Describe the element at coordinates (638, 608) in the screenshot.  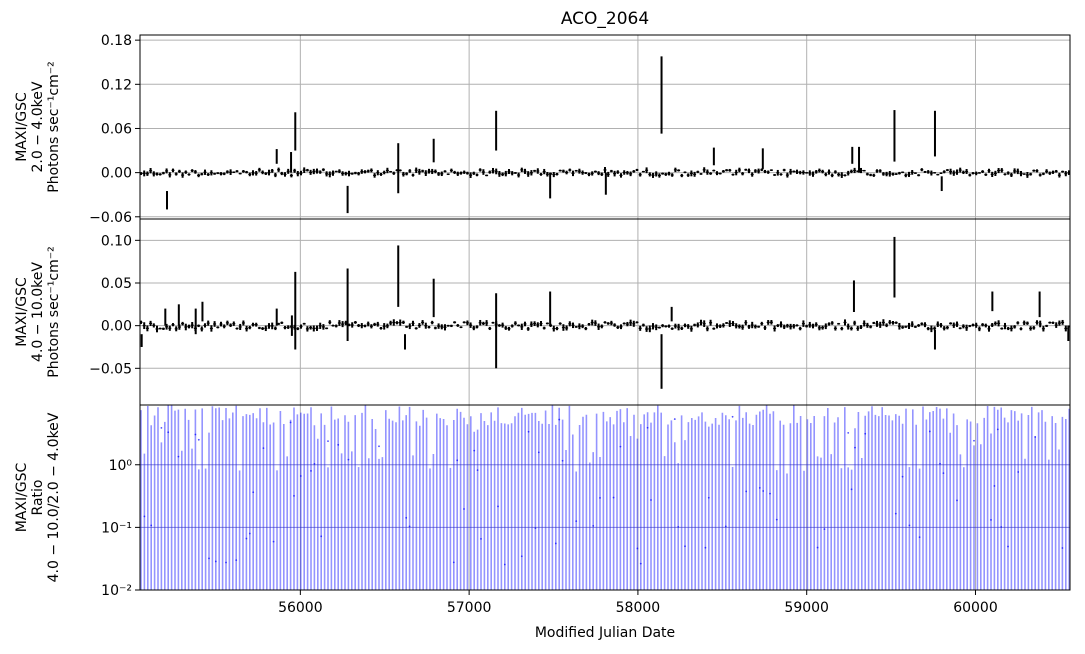
I see `x-tick-label: 58000` at that location.